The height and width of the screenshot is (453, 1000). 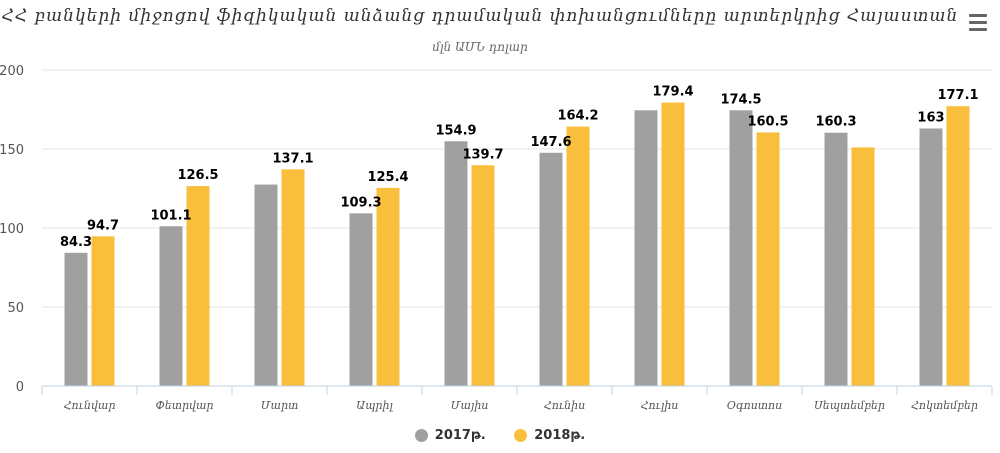 What do you see at coordinates (292, 158) in the screenshot?
I see `data-label: 137.1` at bounding box center [292, 158].